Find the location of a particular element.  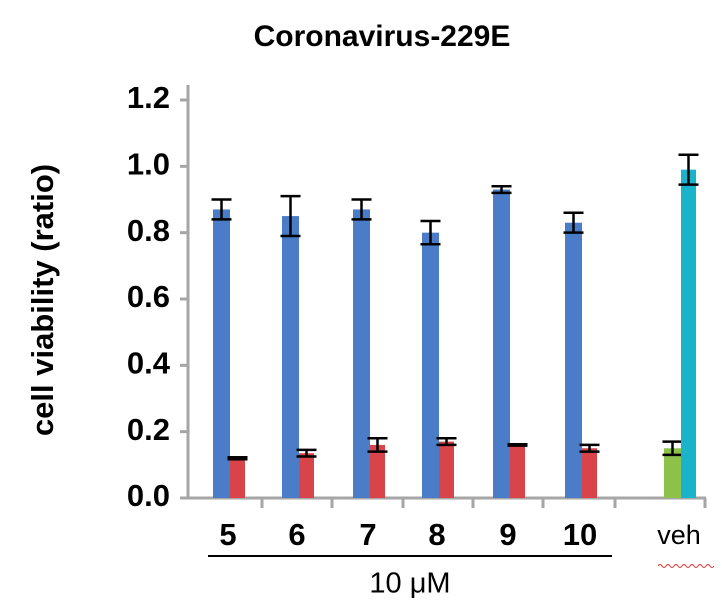

y-tick-label: 1.0 is located at coordinates (148, 164).